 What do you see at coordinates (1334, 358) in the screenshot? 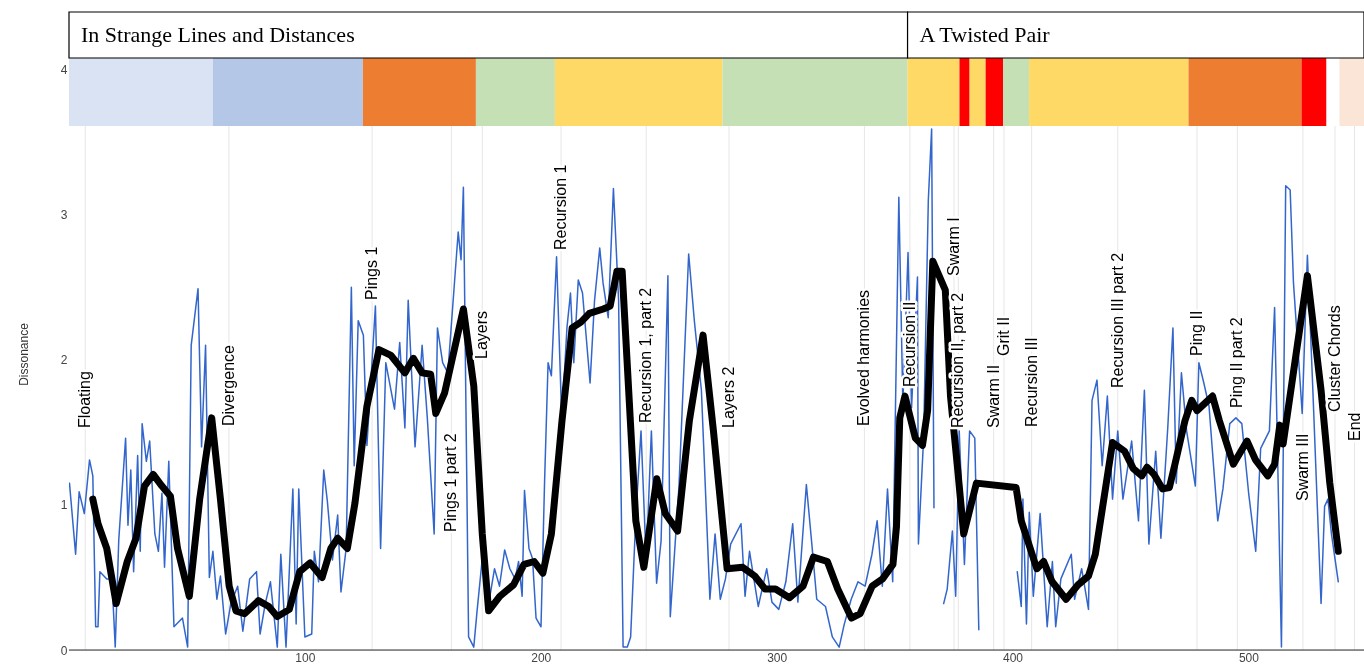
I see `ref-line-label: Cluster Chords` at bounding box center [1334, 358].